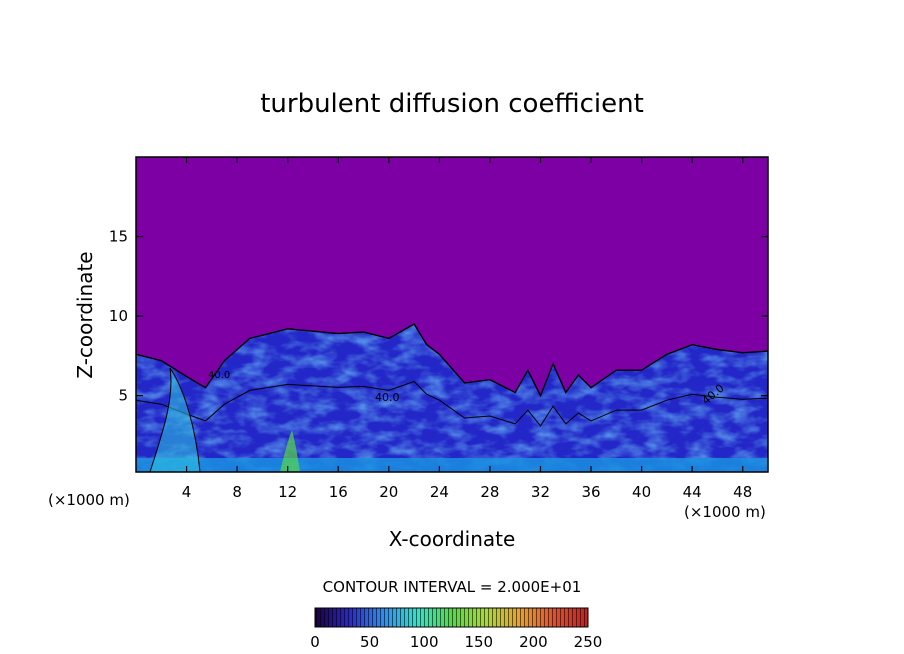 The image size is (904, 654). Describe the element at coordinates (590, 492) in the screenshot. I see `x-tick-label: 36` at that location.